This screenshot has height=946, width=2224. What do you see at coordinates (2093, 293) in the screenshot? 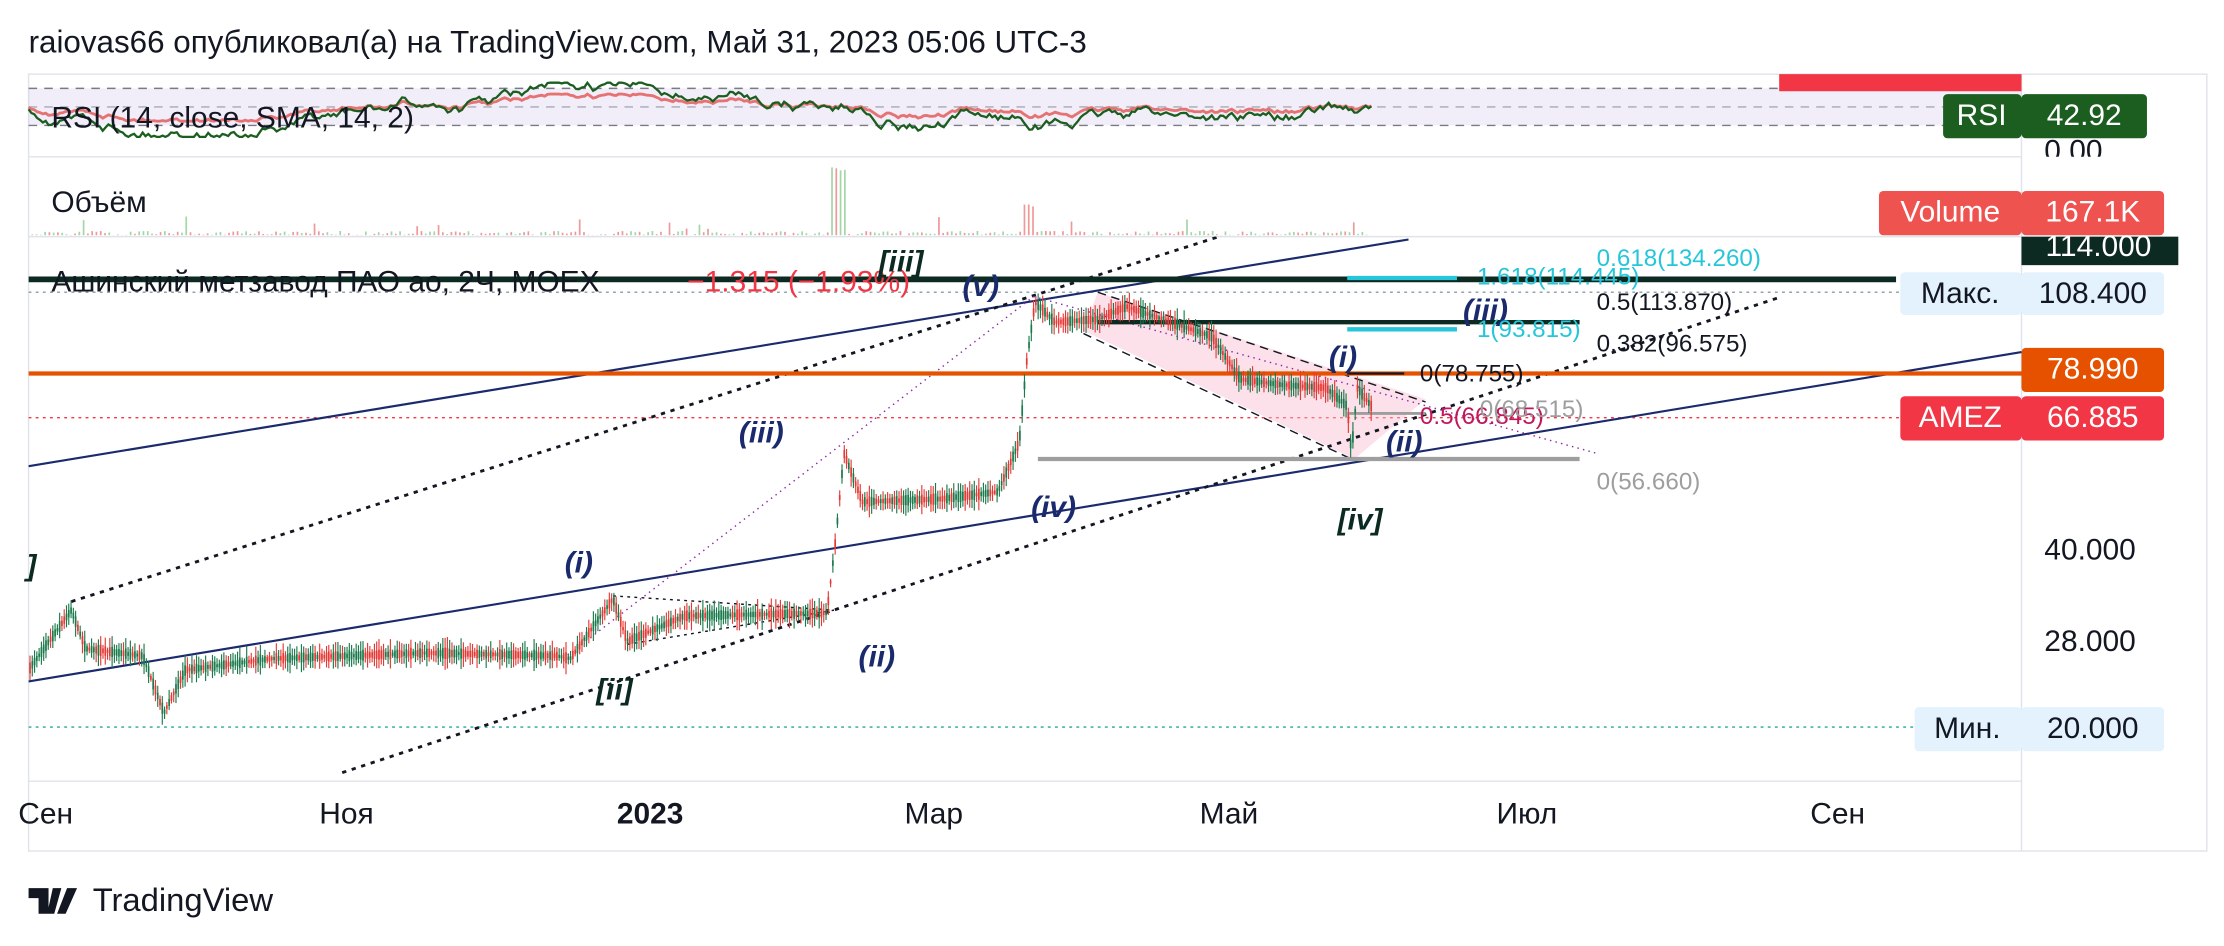
I see `max-badge-value: 108.400` at bounding box center [2093, 293].